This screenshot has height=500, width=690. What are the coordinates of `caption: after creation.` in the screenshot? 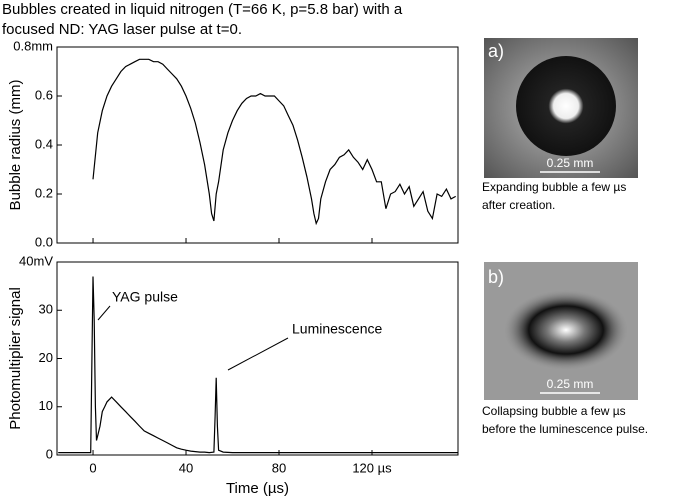 It's located at (518, 205).